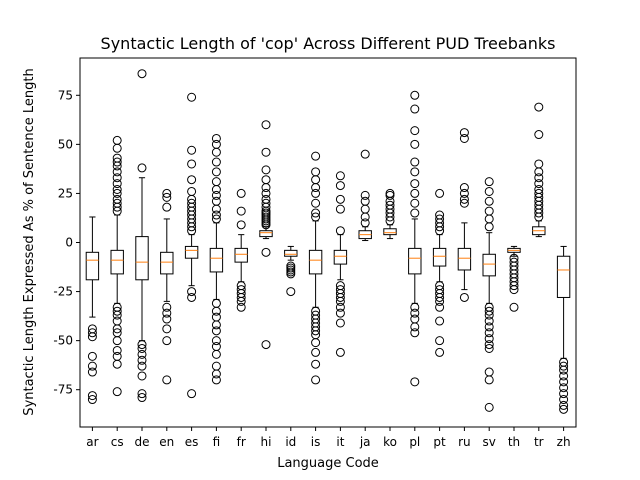 The image size is (640, 480). What do you see at coordinates (340, 442) in the screenshot?
I see `x-tick-label: it` at bounding box center [340, 442].